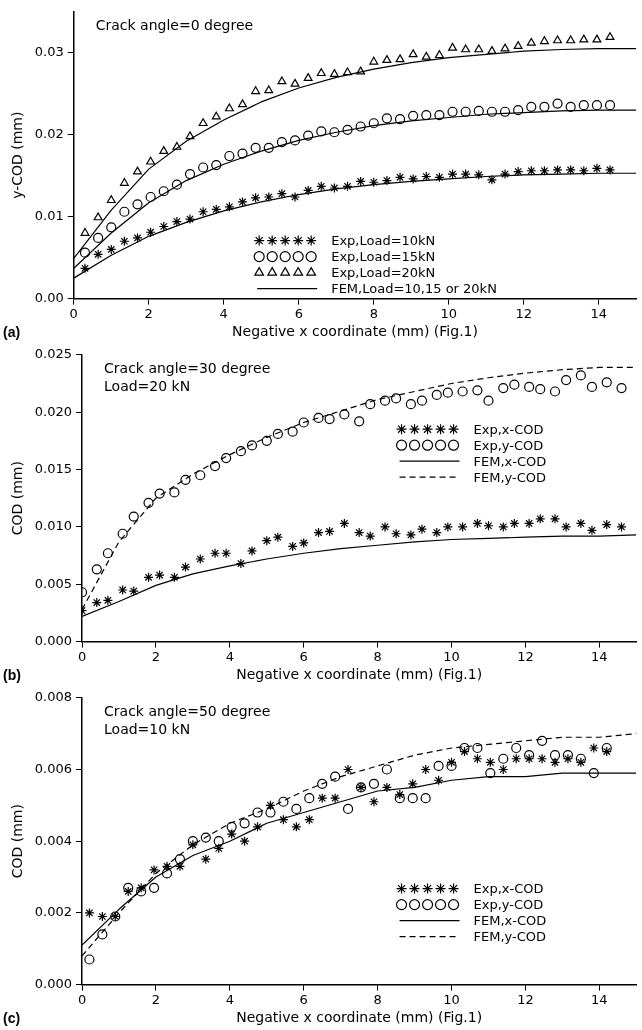  What do you see at coordinates (12, 332) in the screenshot?
I see `text: (a)` at bounding box center [12, 332].